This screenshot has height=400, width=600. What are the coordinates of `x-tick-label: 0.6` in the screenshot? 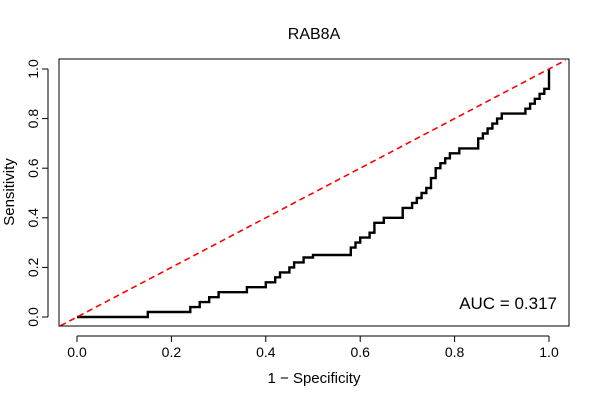 It's located at (360, 352).